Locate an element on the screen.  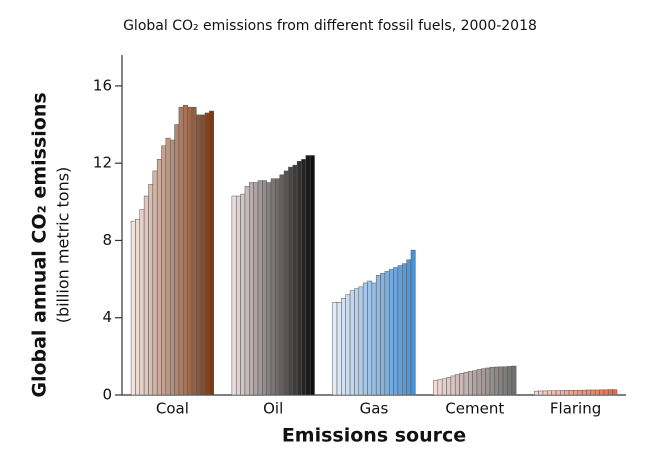
x-tick-label: Cement is located at coordinates (474, 409).